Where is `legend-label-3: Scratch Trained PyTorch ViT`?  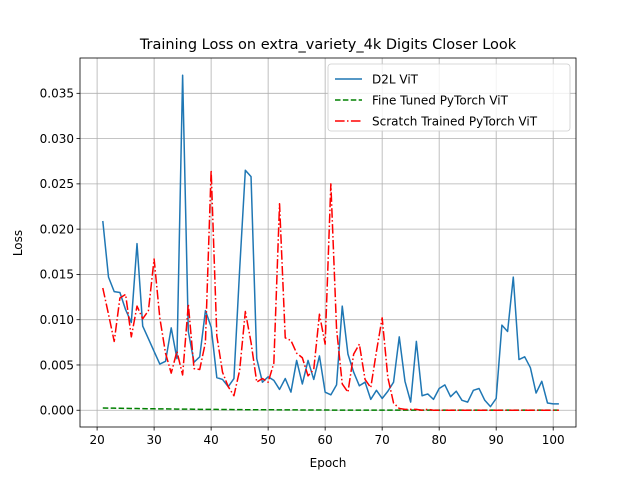
legend-label-3: Scratch Trained PyTorch ViT is located at coordinates (455, 121).